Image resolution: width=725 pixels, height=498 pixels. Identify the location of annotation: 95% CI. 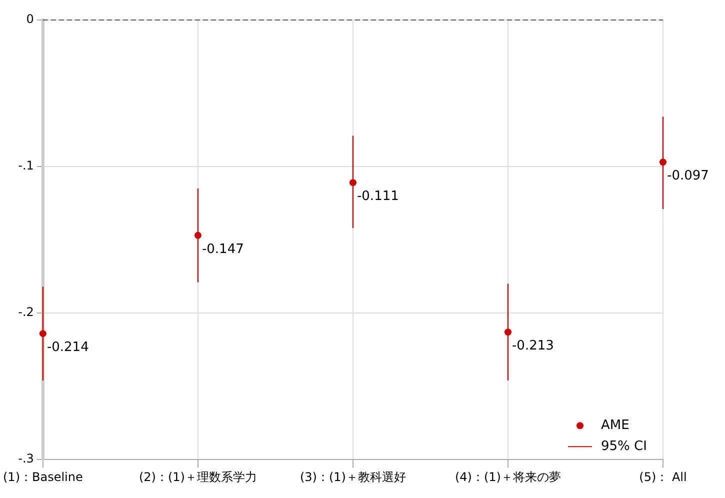
(624, 446).